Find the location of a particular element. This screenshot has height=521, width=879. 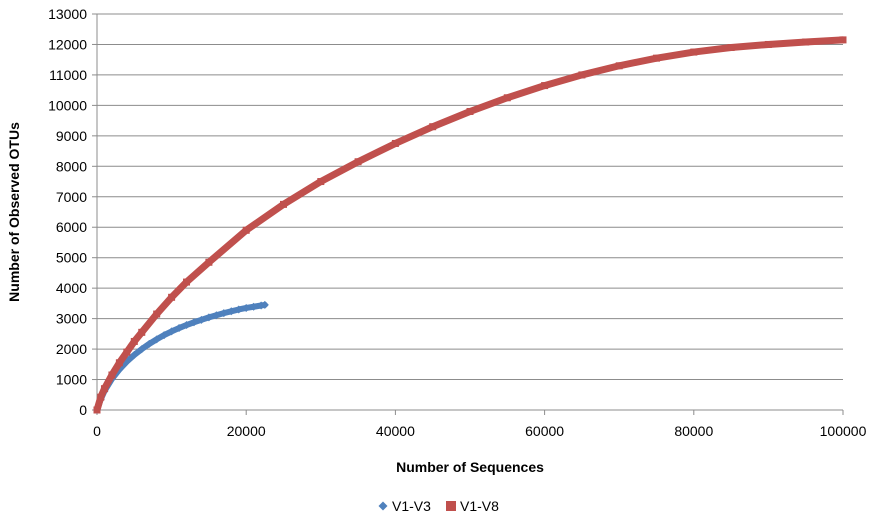

y-tick-label: 6000 is located at coordinates (71, 227).